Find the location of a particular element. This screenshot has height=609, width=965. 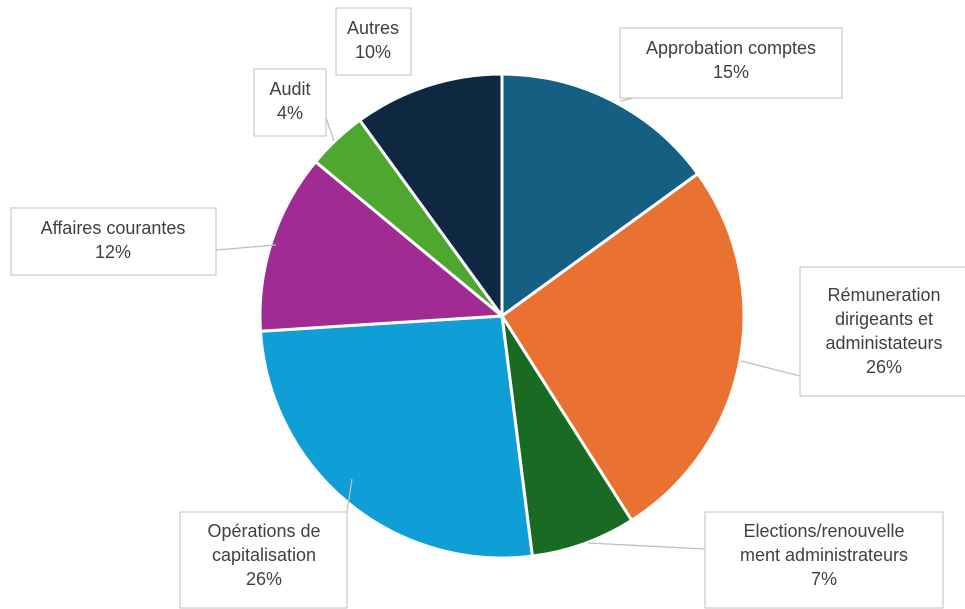

data-label-percent: 10% is located at coordinates (373, 52).